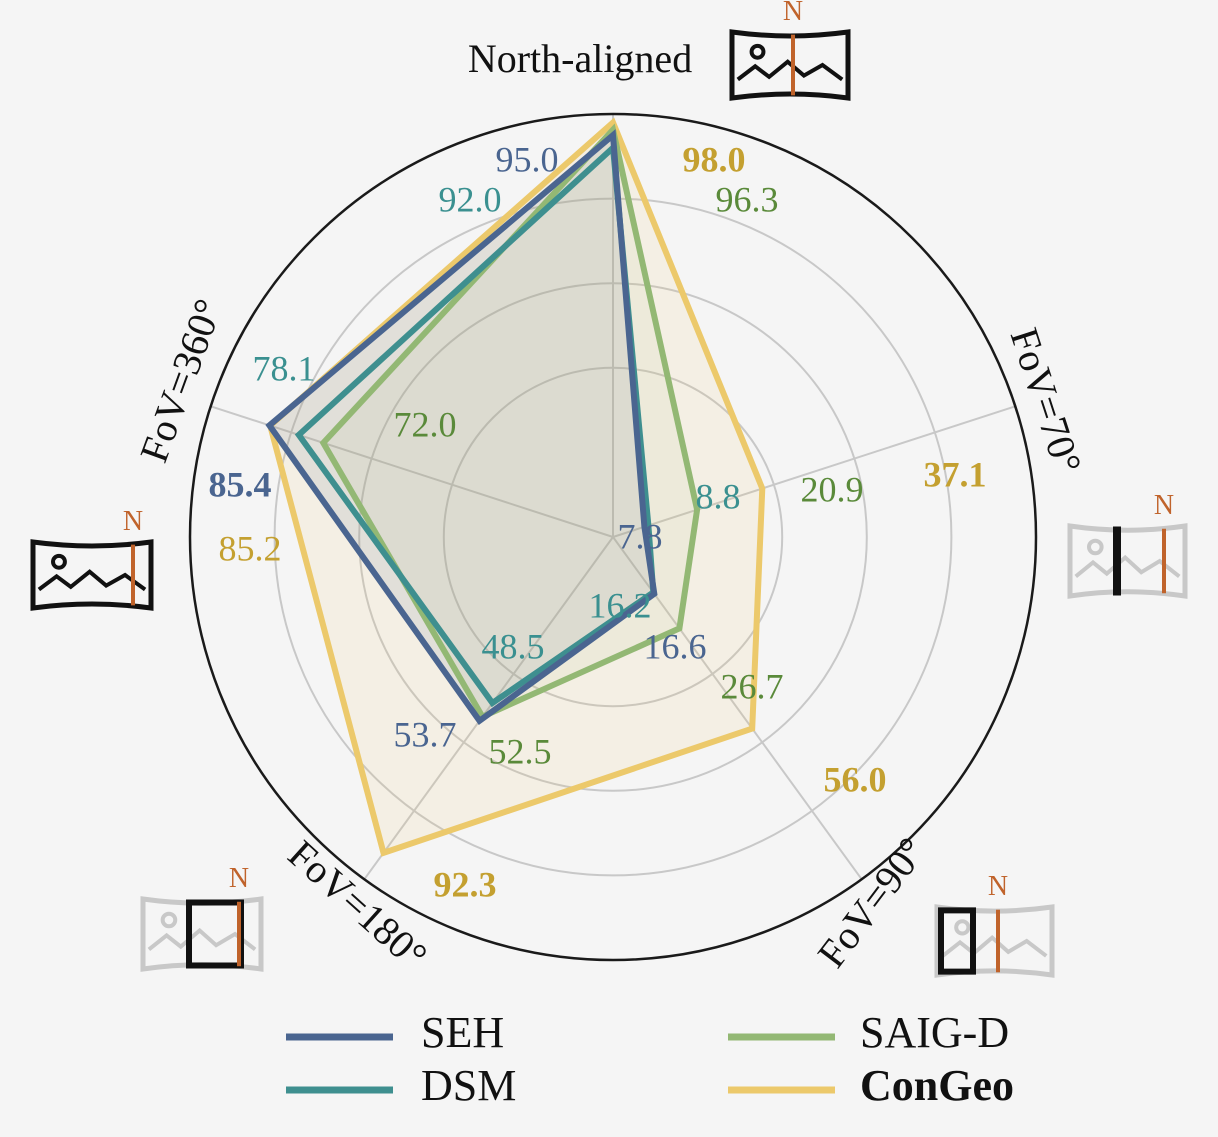 Image resolution: width=1218 pixels, height=1137 pixels. Describe the element at coordinates (650, 1059) in the screenshot. I see `legend: SEH SAIG-D DSM ConGeo` at that location.